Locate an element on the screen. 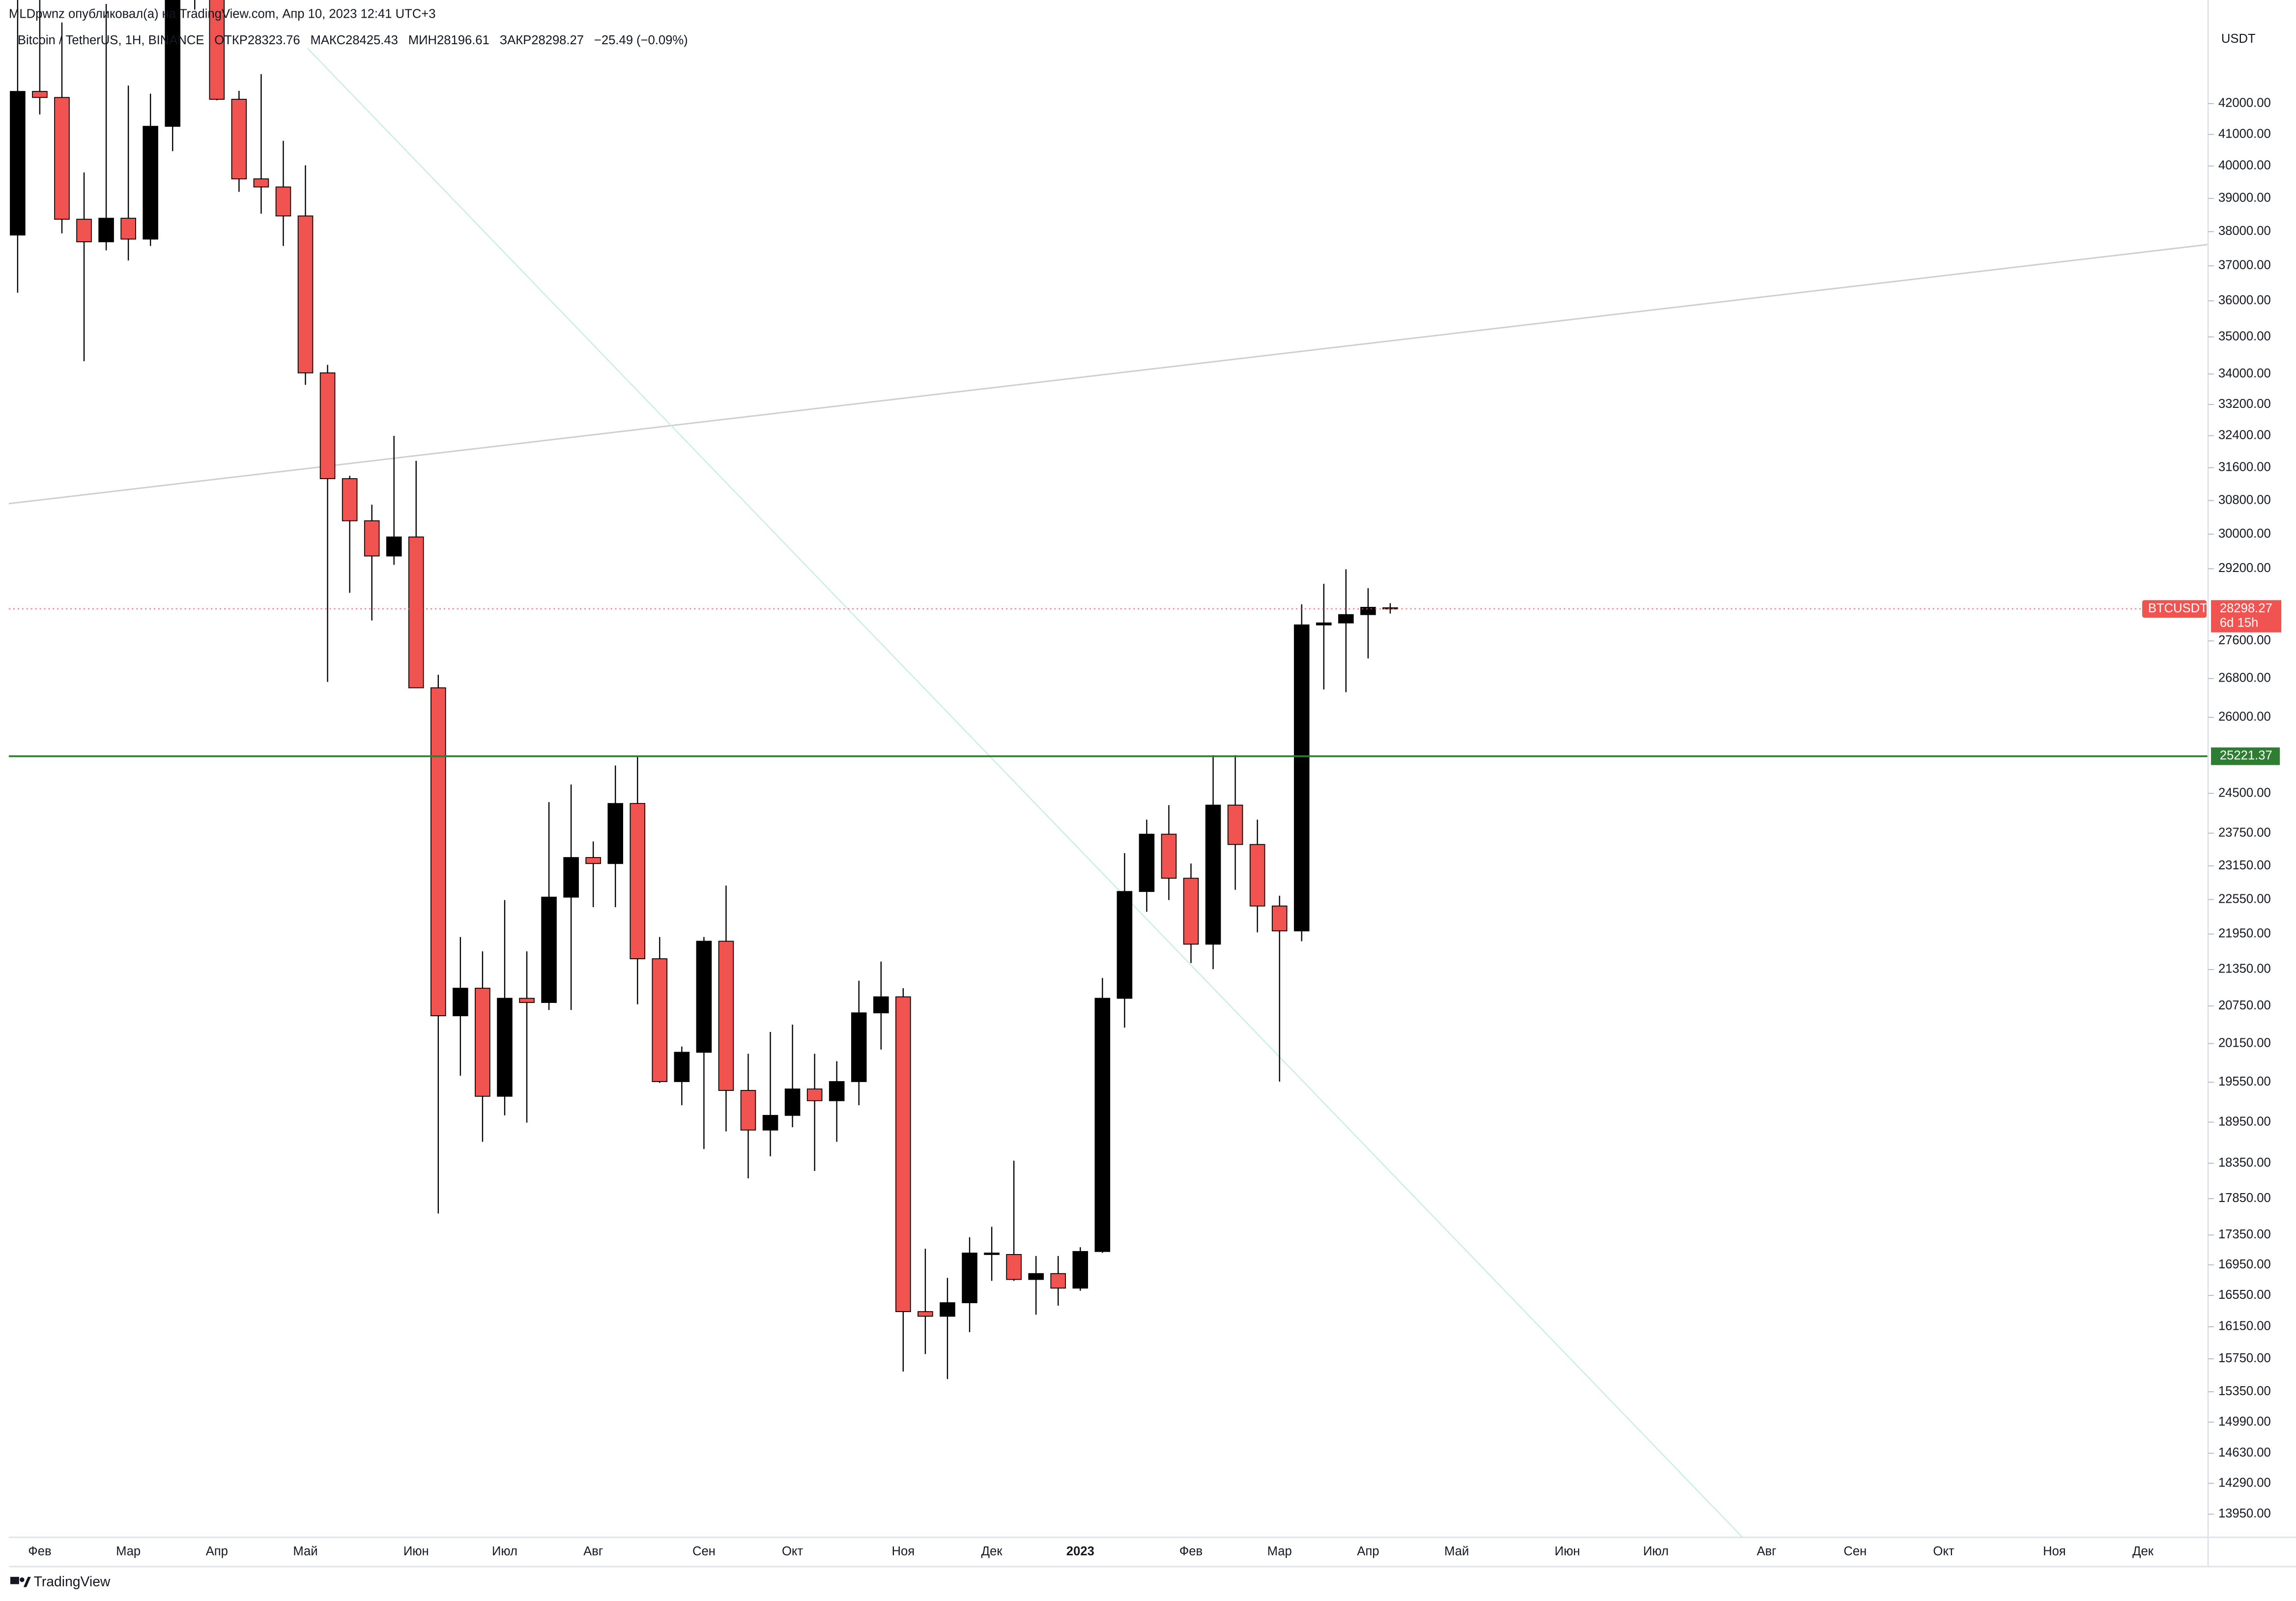 This screenshot has width=2296, height=1601. y-tick-label: 16950.00 is located at coordinates (2244, 1264).